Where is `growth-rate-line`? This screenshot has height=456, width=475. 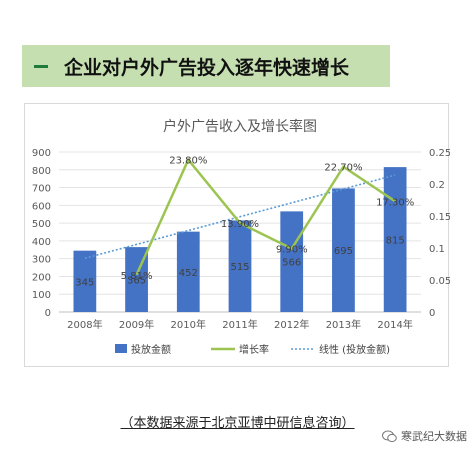
growth-rate-line is located at coordinates (265, 216).